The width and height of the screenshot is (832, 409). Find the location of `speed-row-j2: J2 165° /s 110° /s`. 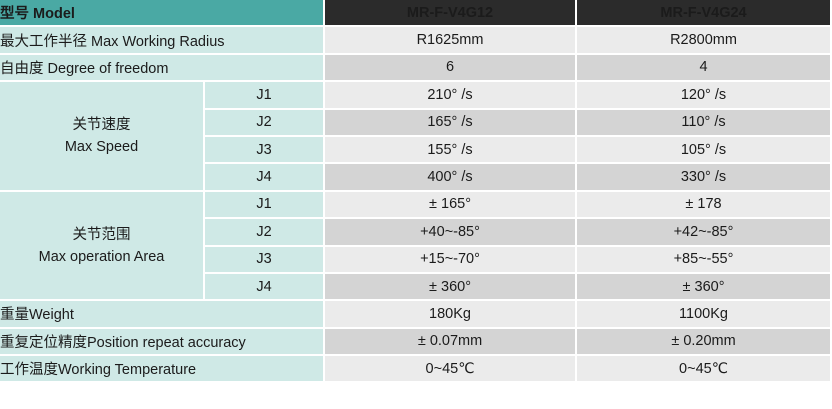

speed-row-j2: J2 165° /s 110° /s is located at coordinates (416, 123).